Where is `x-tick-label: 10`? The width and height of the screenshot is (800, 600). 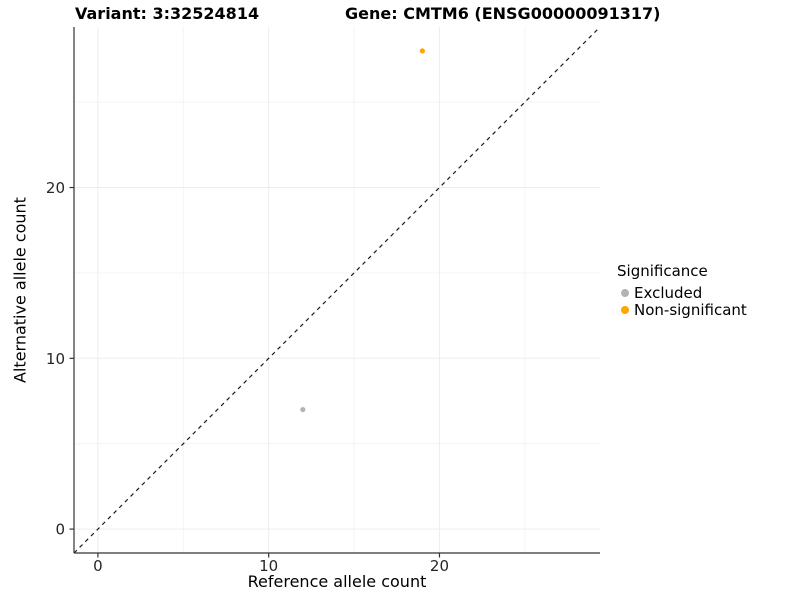
x-tick-label: 10 is located at coordinates (268, 566).